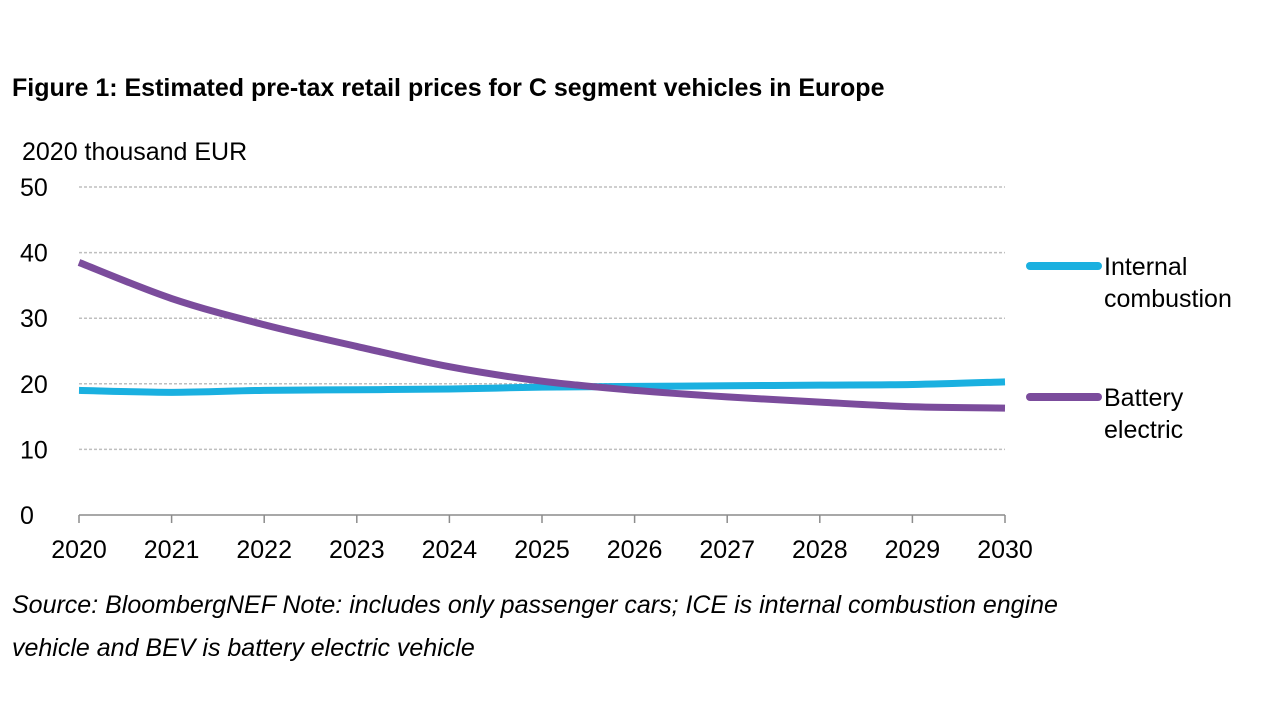 The image size is (1280, 720). I want to click on x-tick-label: 2028, so click(820, 550).